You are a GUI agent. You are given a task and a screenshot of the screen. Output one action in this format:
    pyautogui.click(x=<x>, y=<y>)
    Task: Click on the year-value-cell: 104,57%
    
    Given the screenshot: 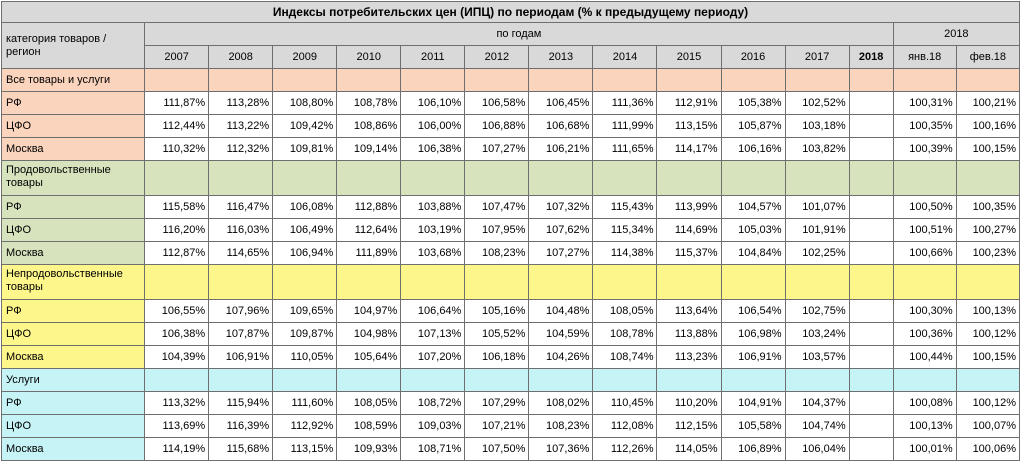 What is the action you would take?
    pyautogui.click(x=753, y=207)
    